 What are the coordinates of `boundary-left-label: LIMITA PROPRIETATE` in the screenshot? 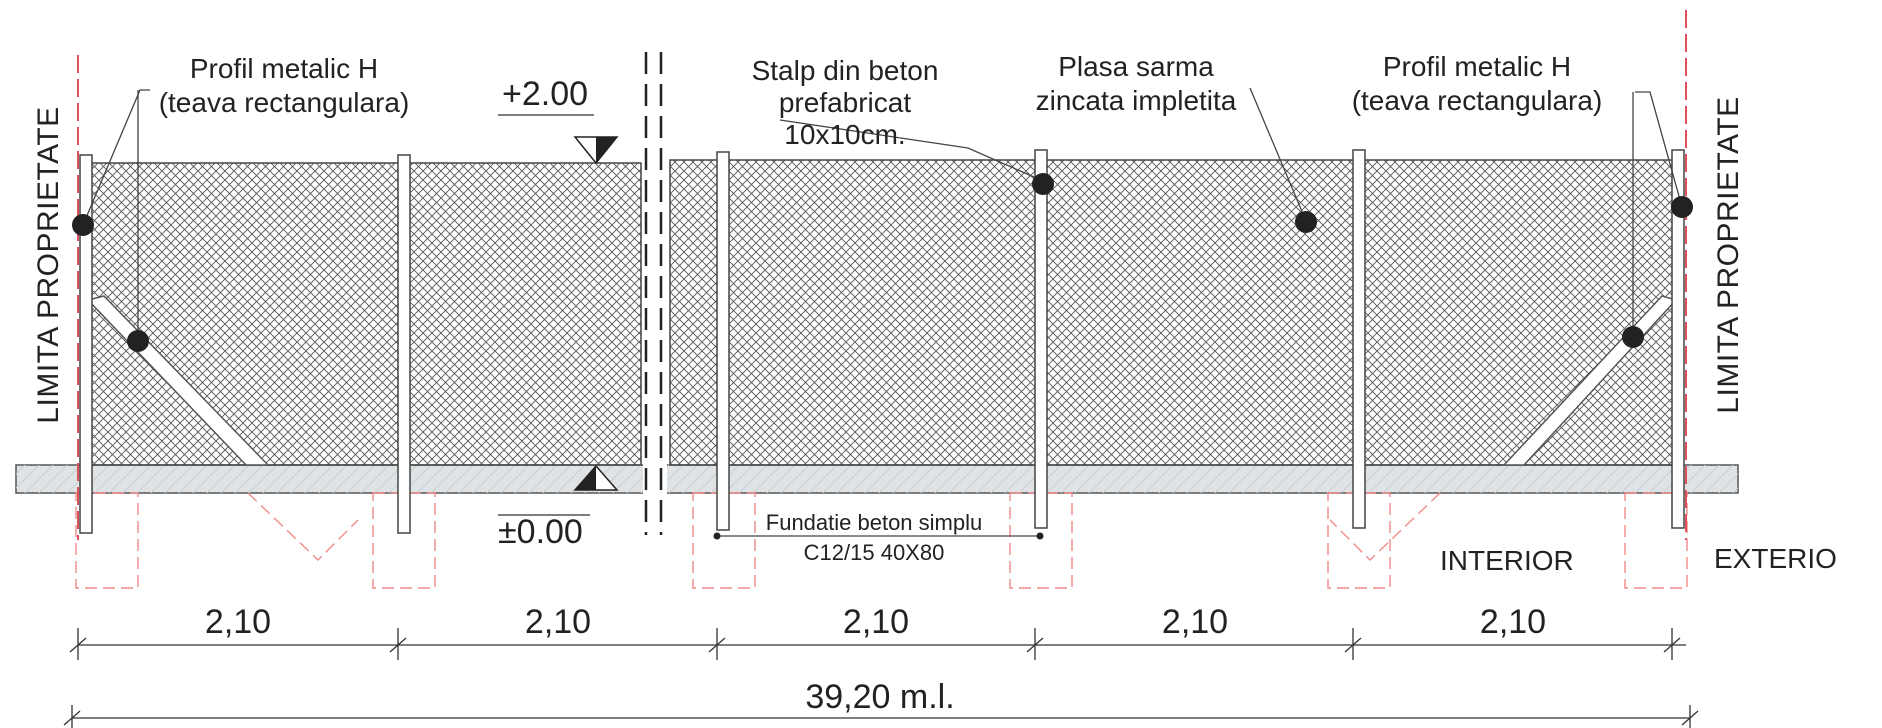 It's located at (48, 264).